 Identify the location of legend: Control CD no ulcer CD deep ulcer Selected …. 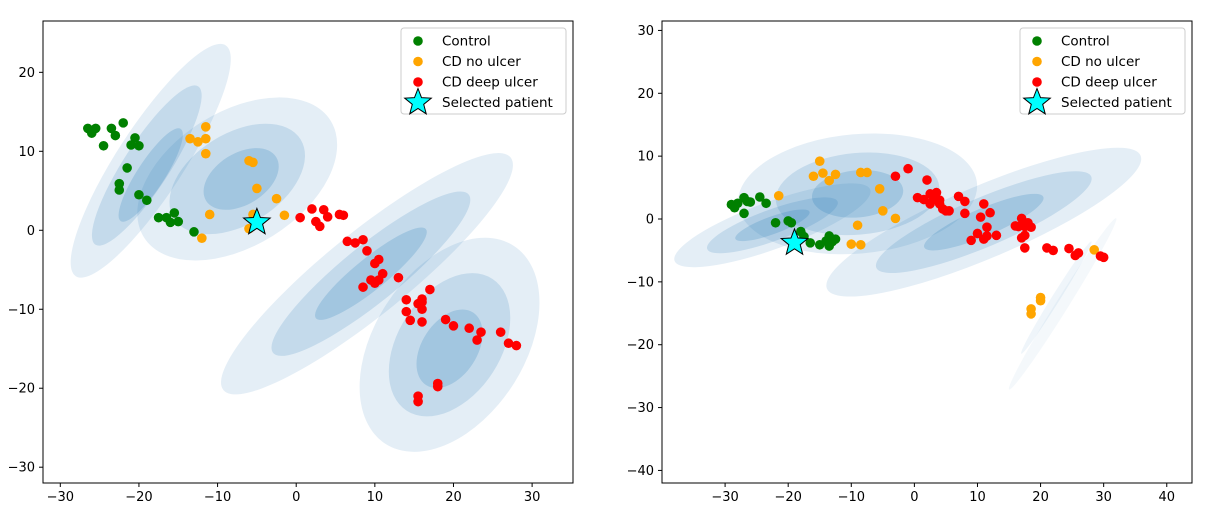
(1102, 71).